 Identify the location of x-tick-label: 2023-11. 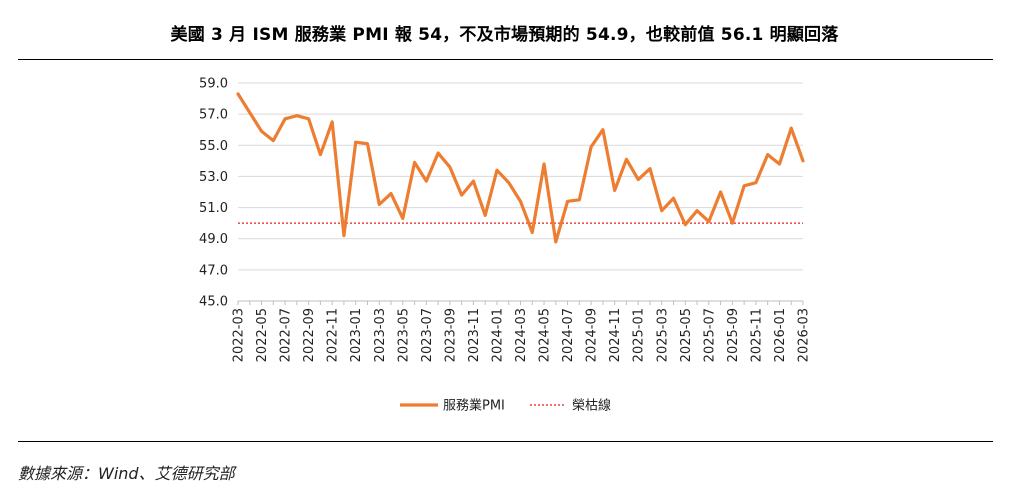
(474, 335).